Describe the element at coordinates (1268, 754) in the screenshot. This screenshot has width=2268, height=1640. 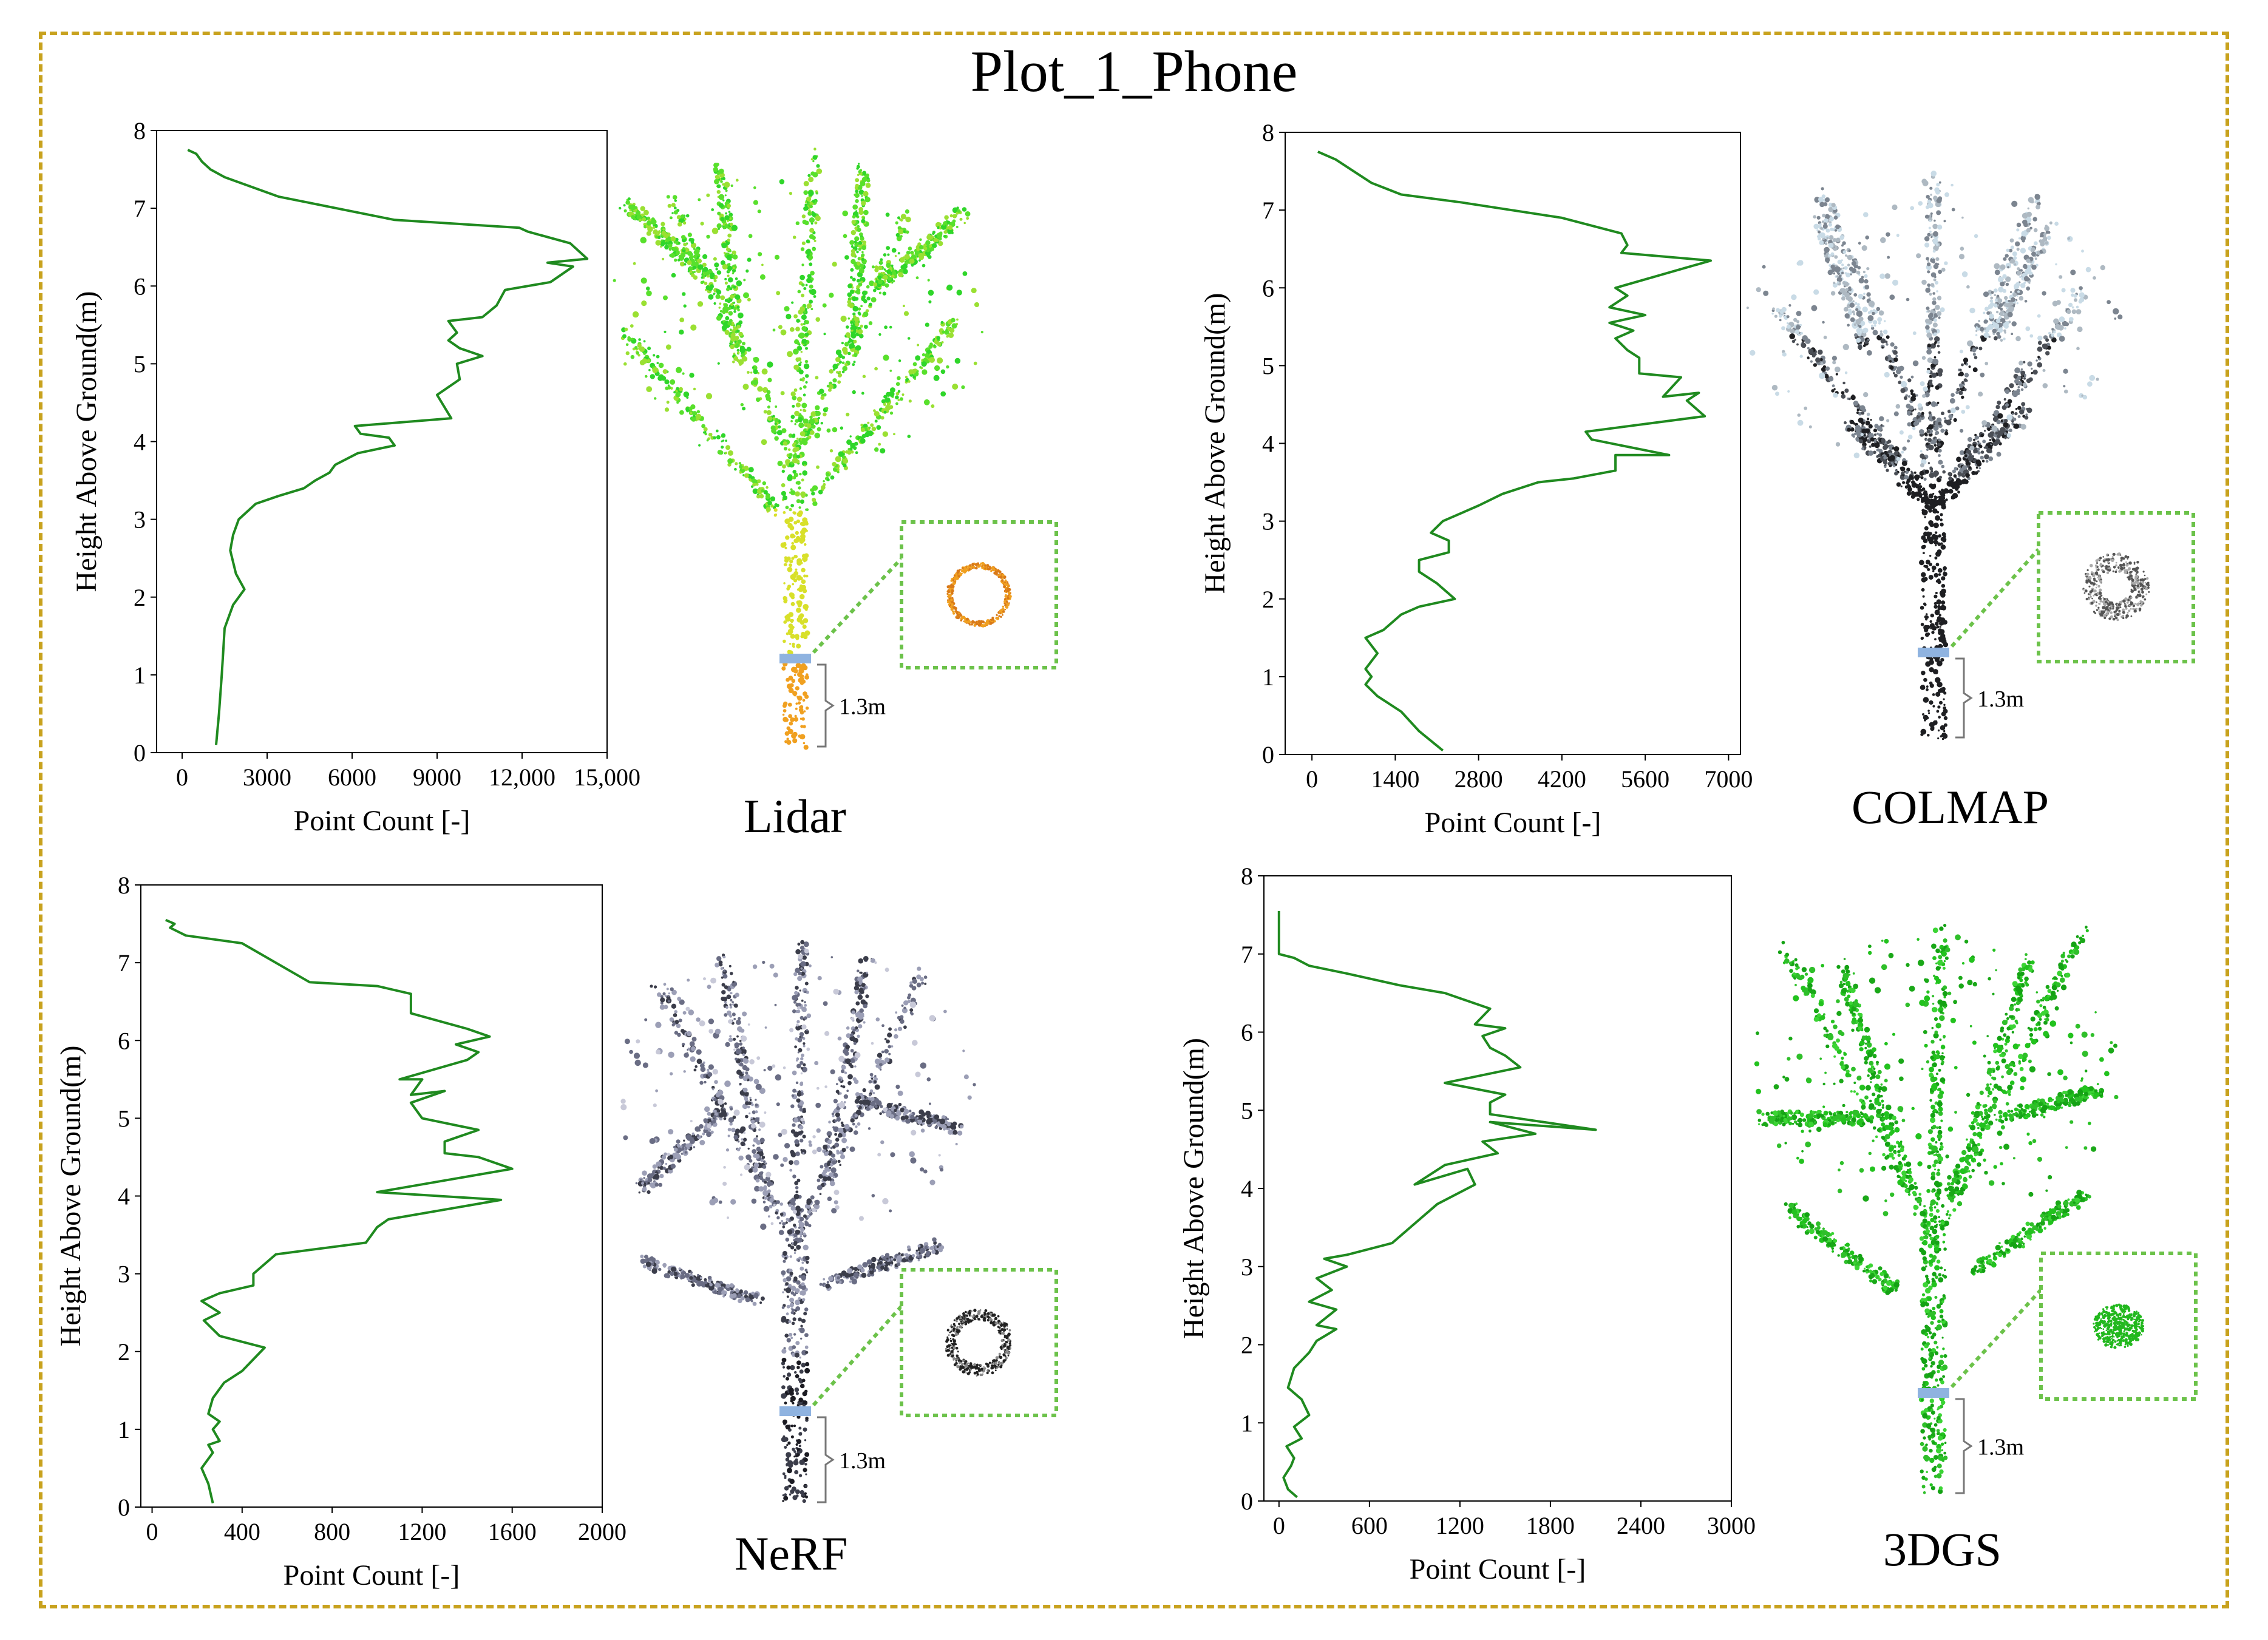
I see `y-tick-label: 0` at that location.